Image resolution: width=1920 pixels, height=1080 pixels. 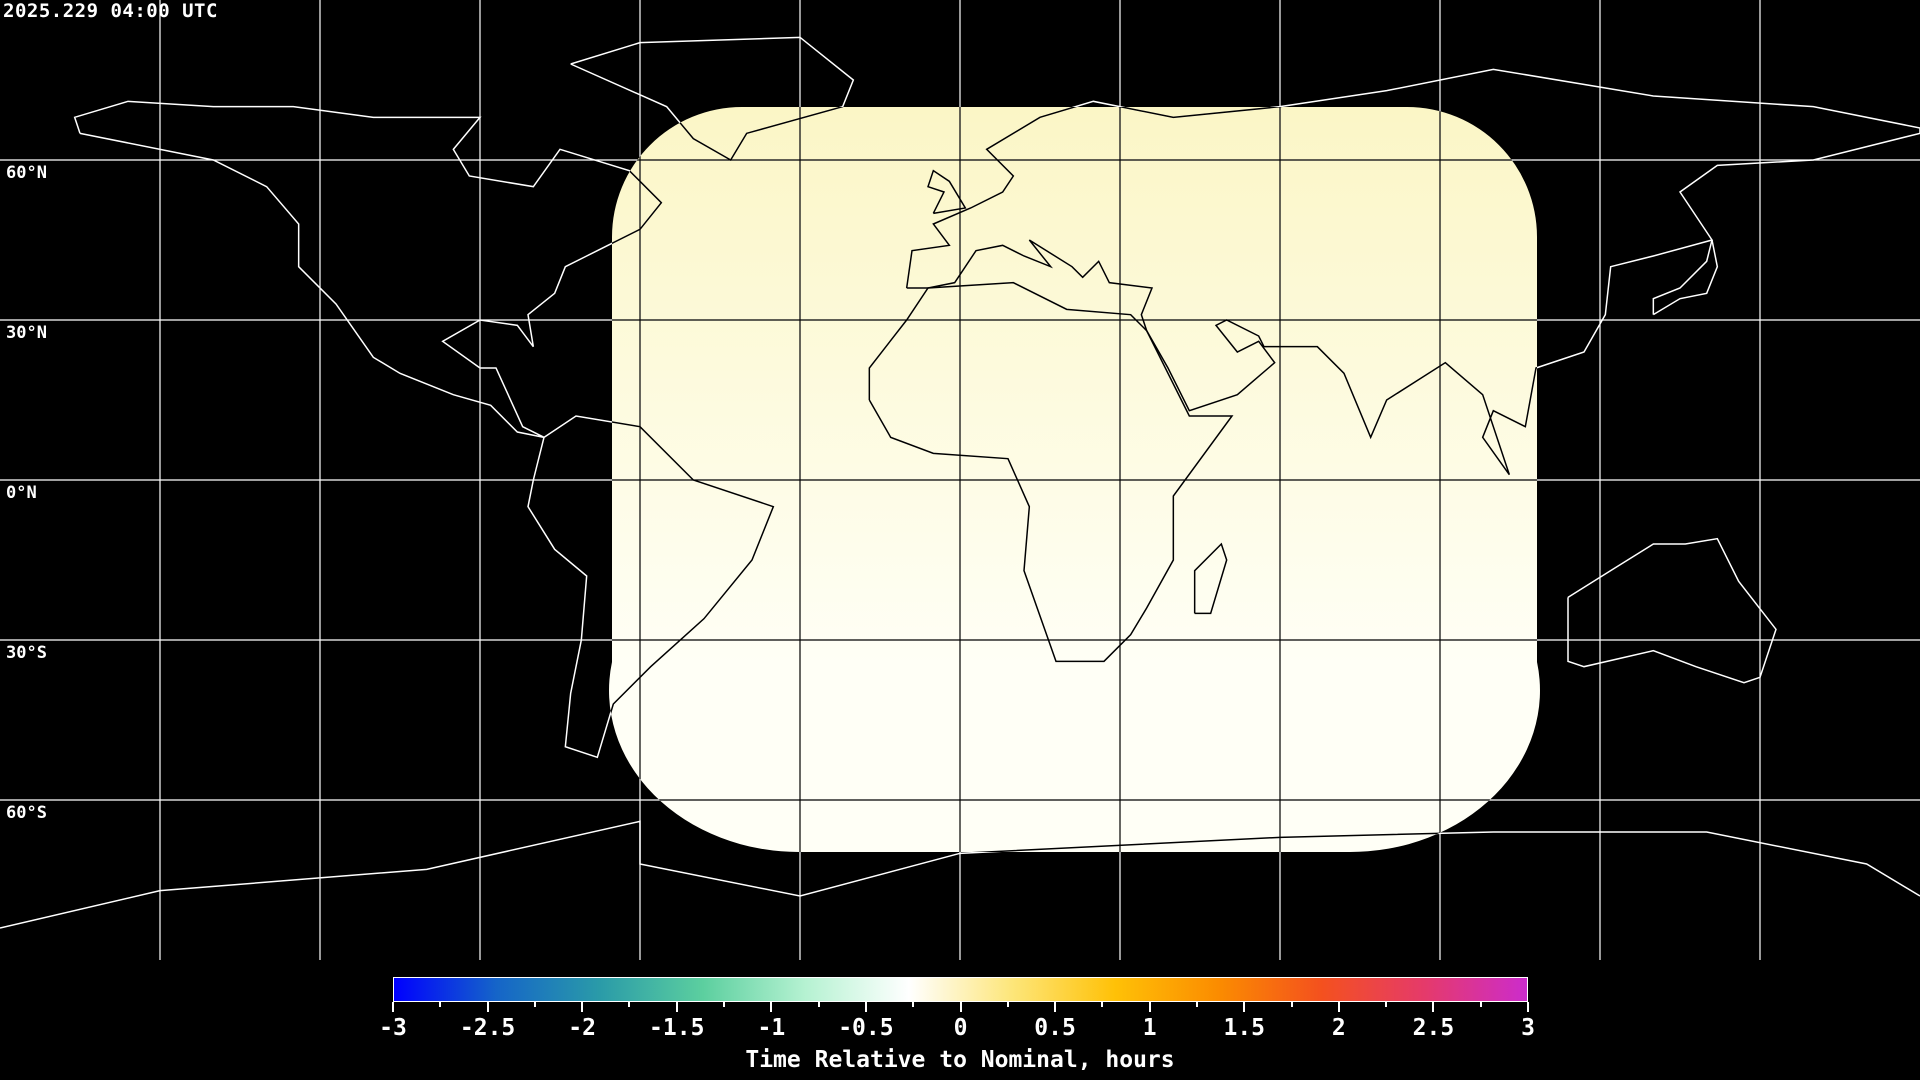 I want to click on coastline-antarctica, so click(x=960, y=874).